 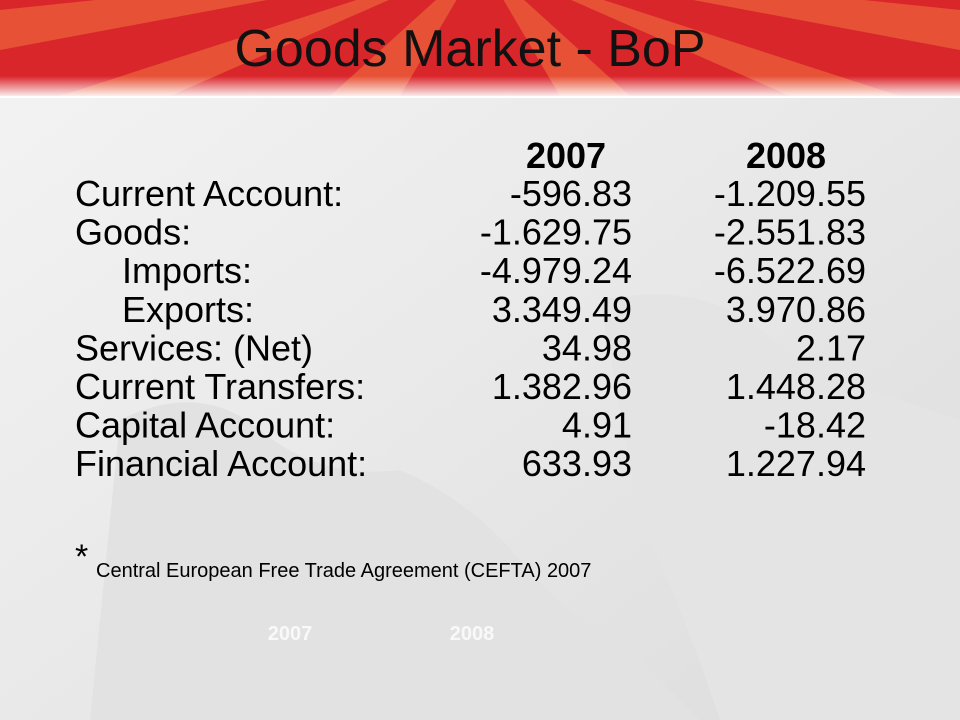 I want to click on row-label: Exports:, so click(x=188, y=309).